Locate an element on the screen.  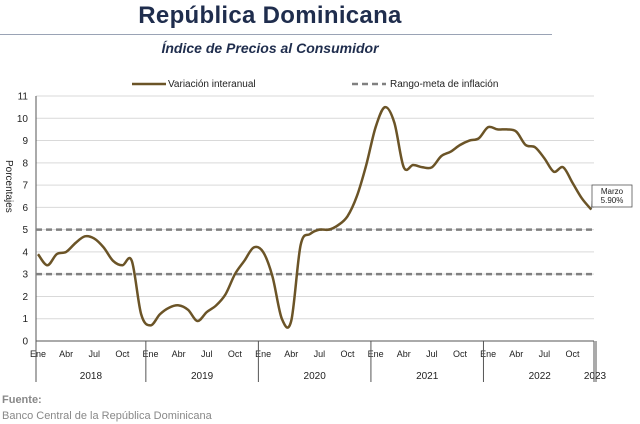
y-tick-label: 8 is located at coordinates (25, 163).